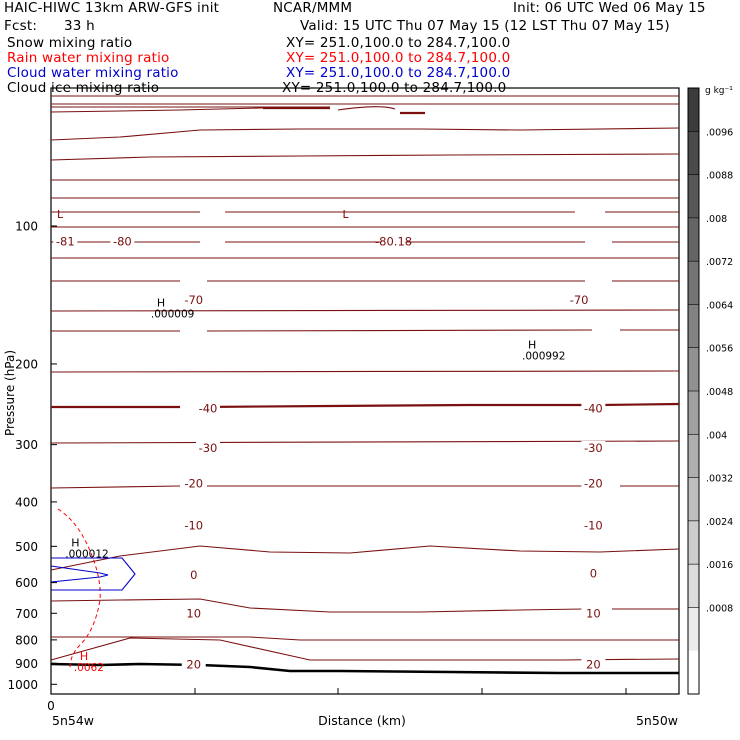 This screenshot has height=740, width=740. I want to click on colorbar-level: .0024, so click(719, 522).